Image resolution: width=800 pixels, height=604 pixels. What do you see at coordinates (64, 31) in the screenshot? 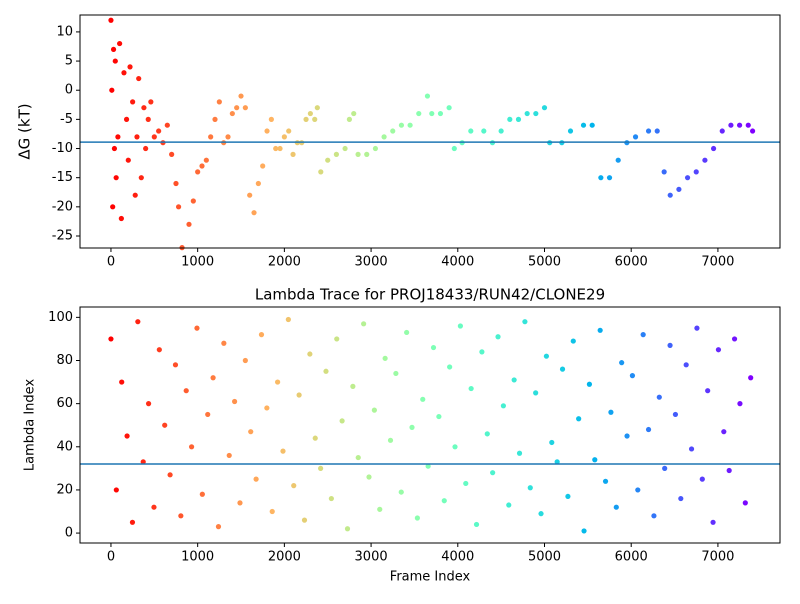
I see `y-tick-label: 10` at bounding box center [64, 31].